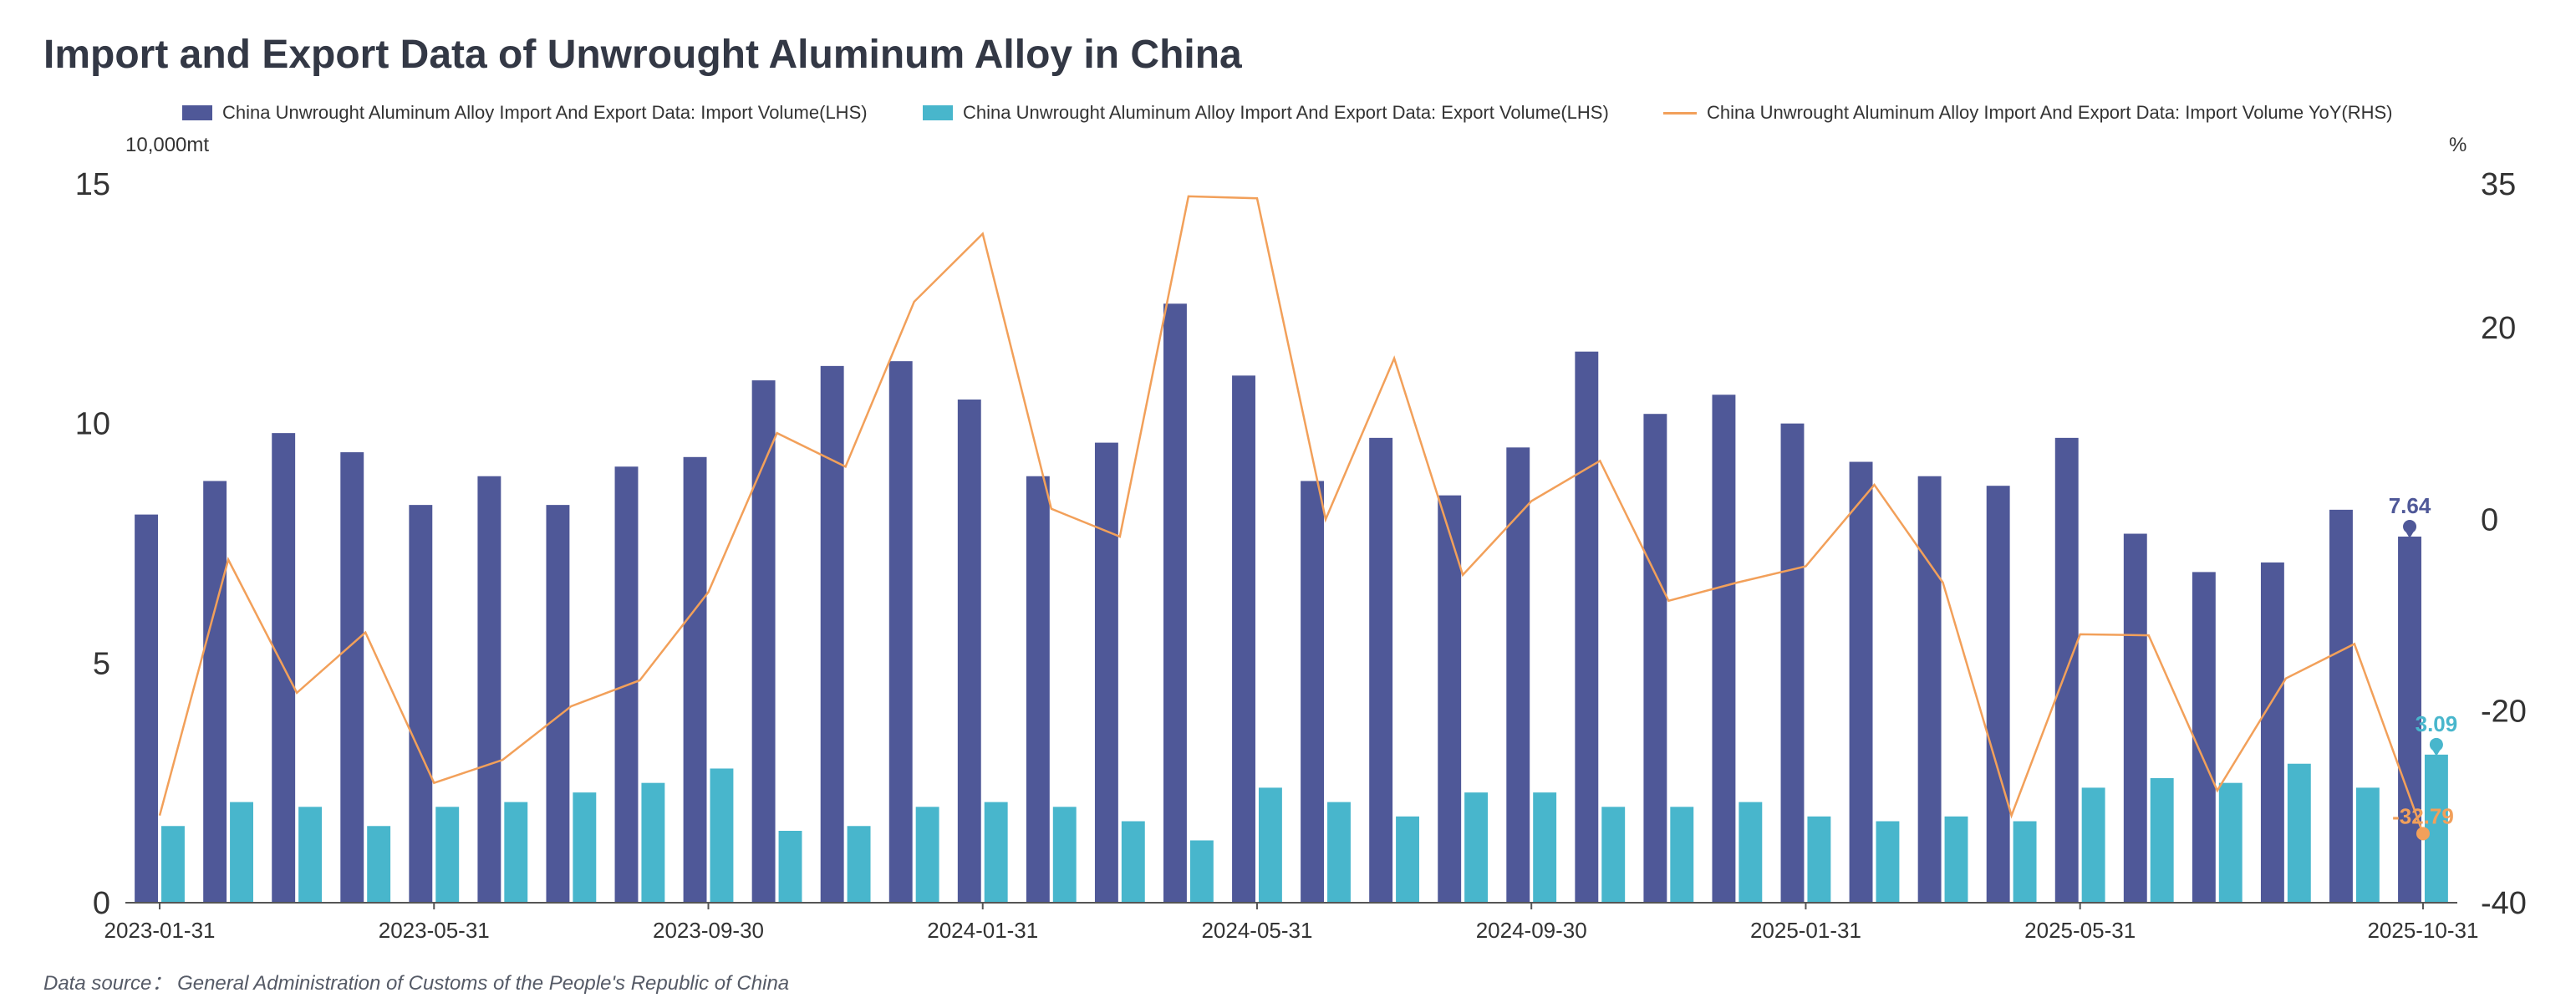 This screenshot has width=2576, height=1003. What do you see at coordinates (101, 904) in the screenshot?
I see `left-tick-label: 0` at bounding box center [101, 904].